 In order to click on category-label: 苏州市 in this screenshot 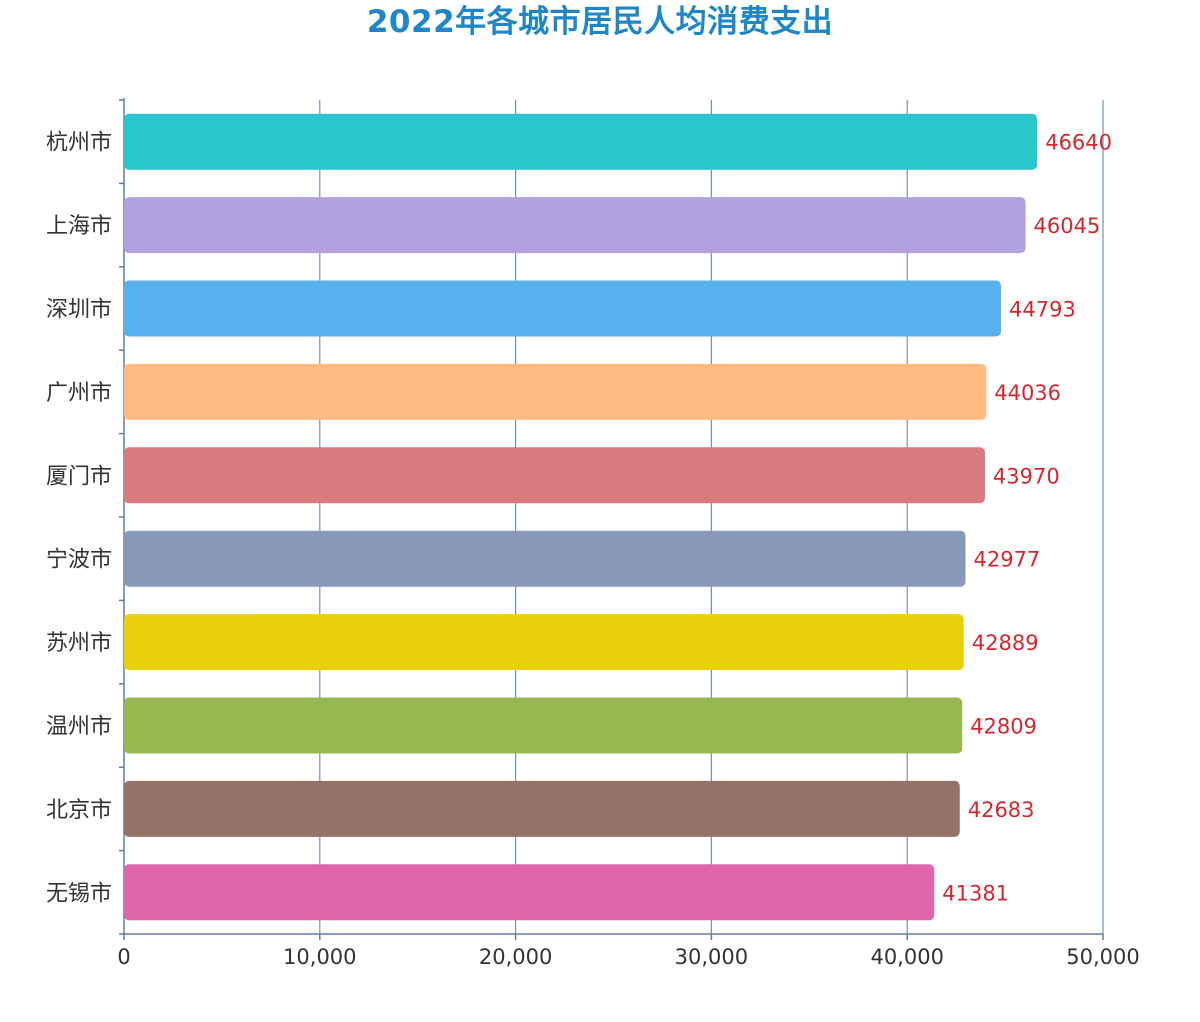, I will do `click(79, 643)`.